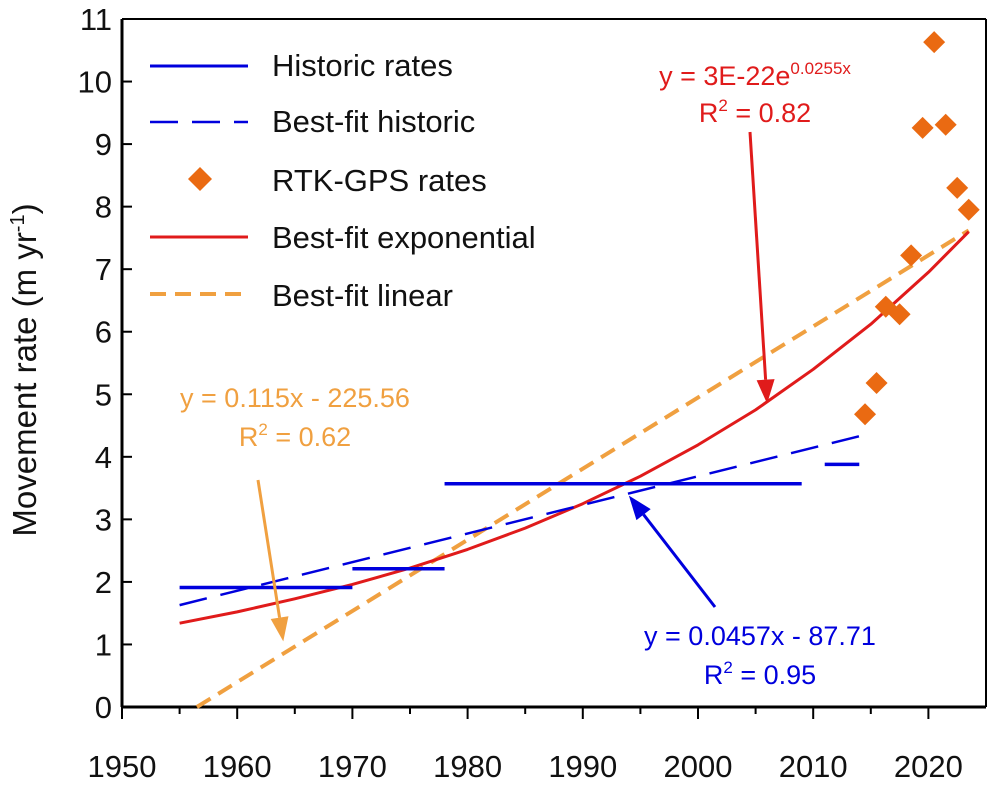 The image size is (995, 788). What do you see at coordinates (103, 394) in the screenshot?
I see `y-tick-label: 5` at bounding box center [103, 394].